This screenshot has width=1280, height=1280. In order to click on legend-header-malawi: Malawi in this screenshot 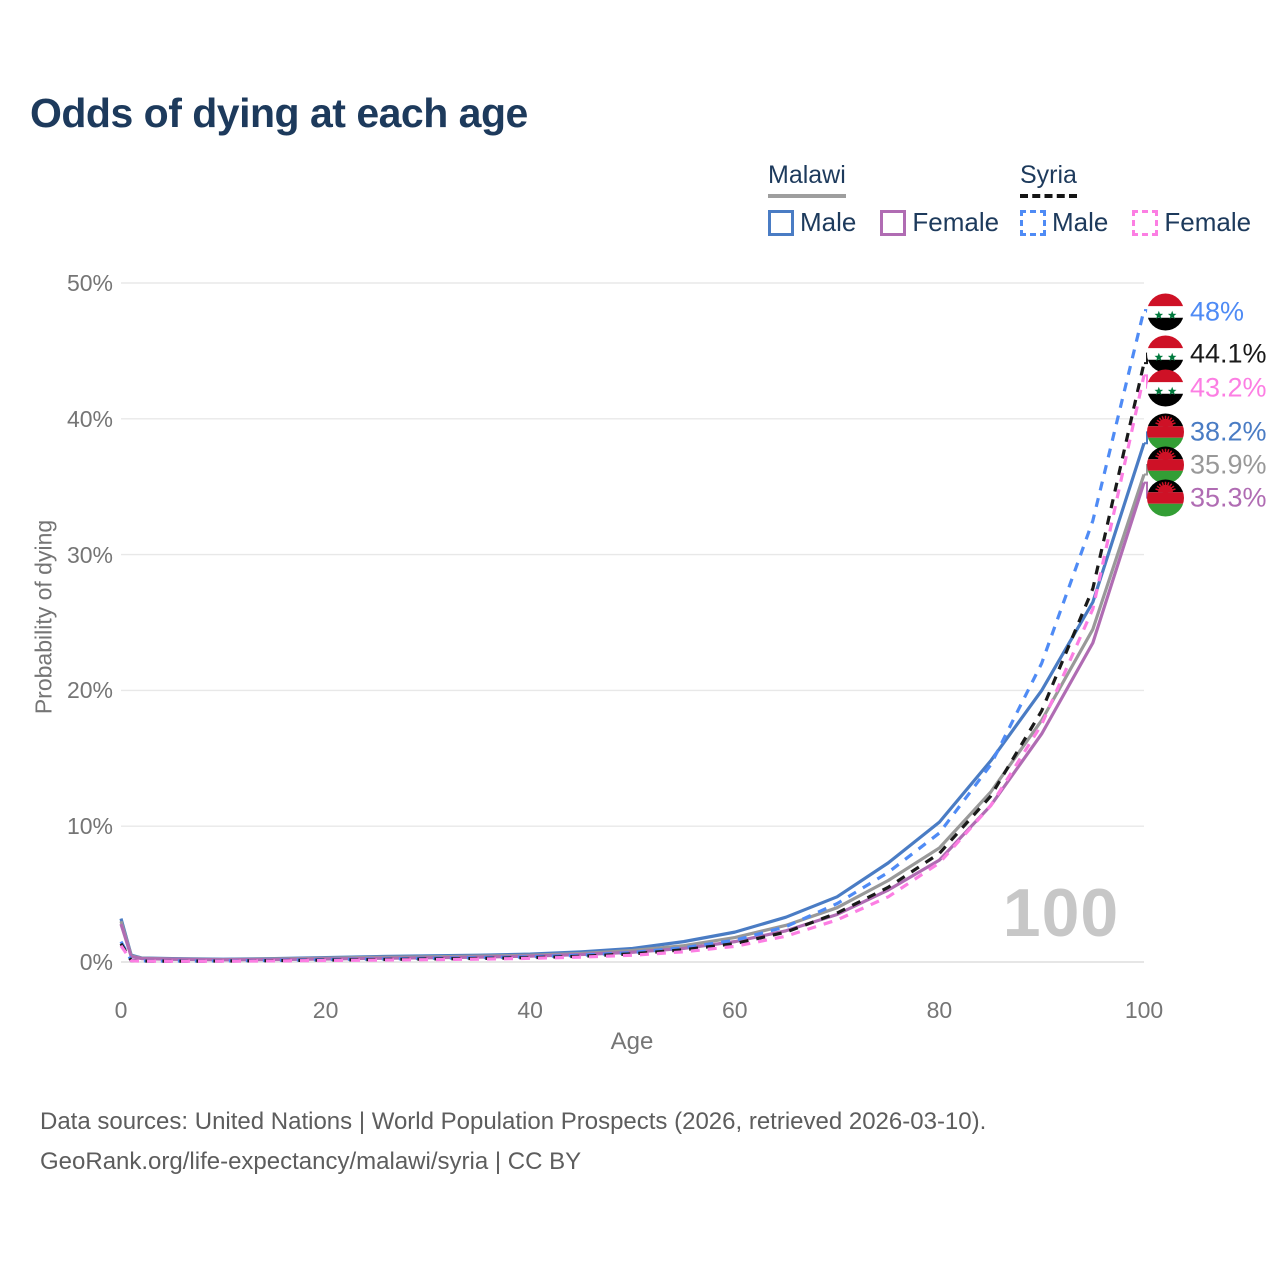, I will do `click(807, 179)`.